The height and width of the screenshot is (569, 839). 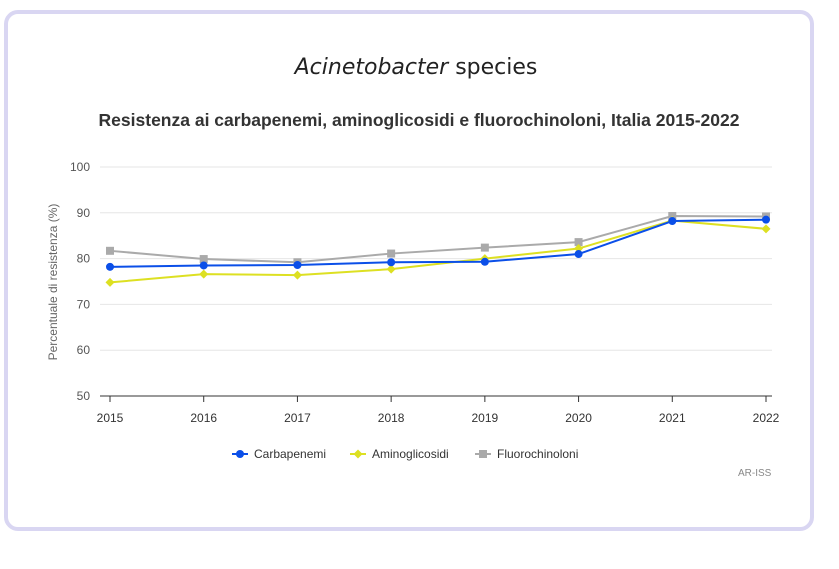 I want to click on legend-item-fluorochinoloni: Fluorochinoloni, so click(x=526, y=454).